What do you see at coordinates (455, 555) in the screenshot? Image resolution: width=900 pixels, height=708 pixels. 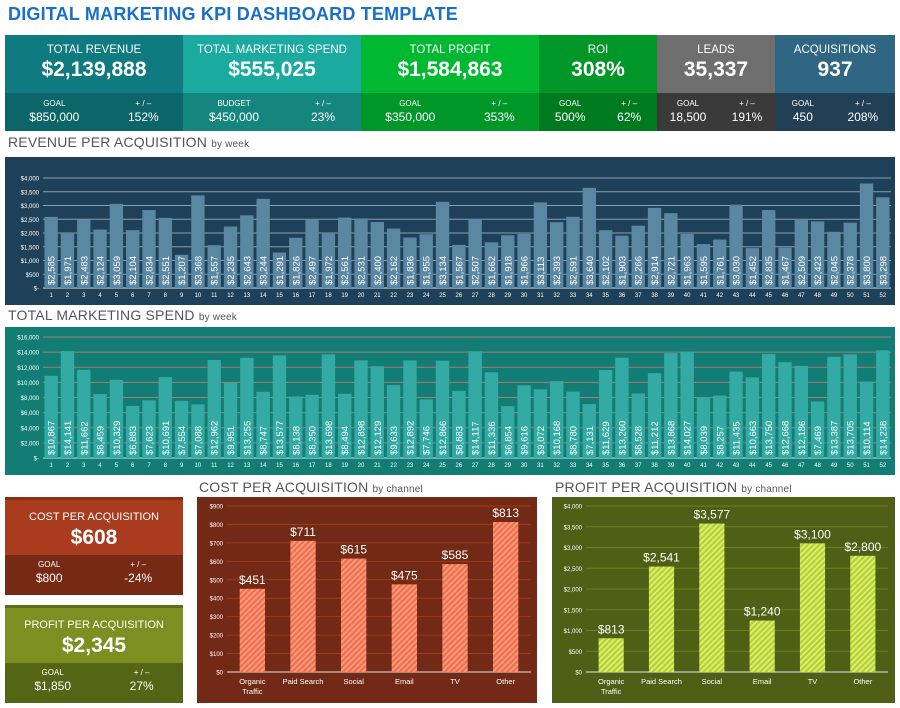 I see `data-label: $585` at bounding box center [455, 555].